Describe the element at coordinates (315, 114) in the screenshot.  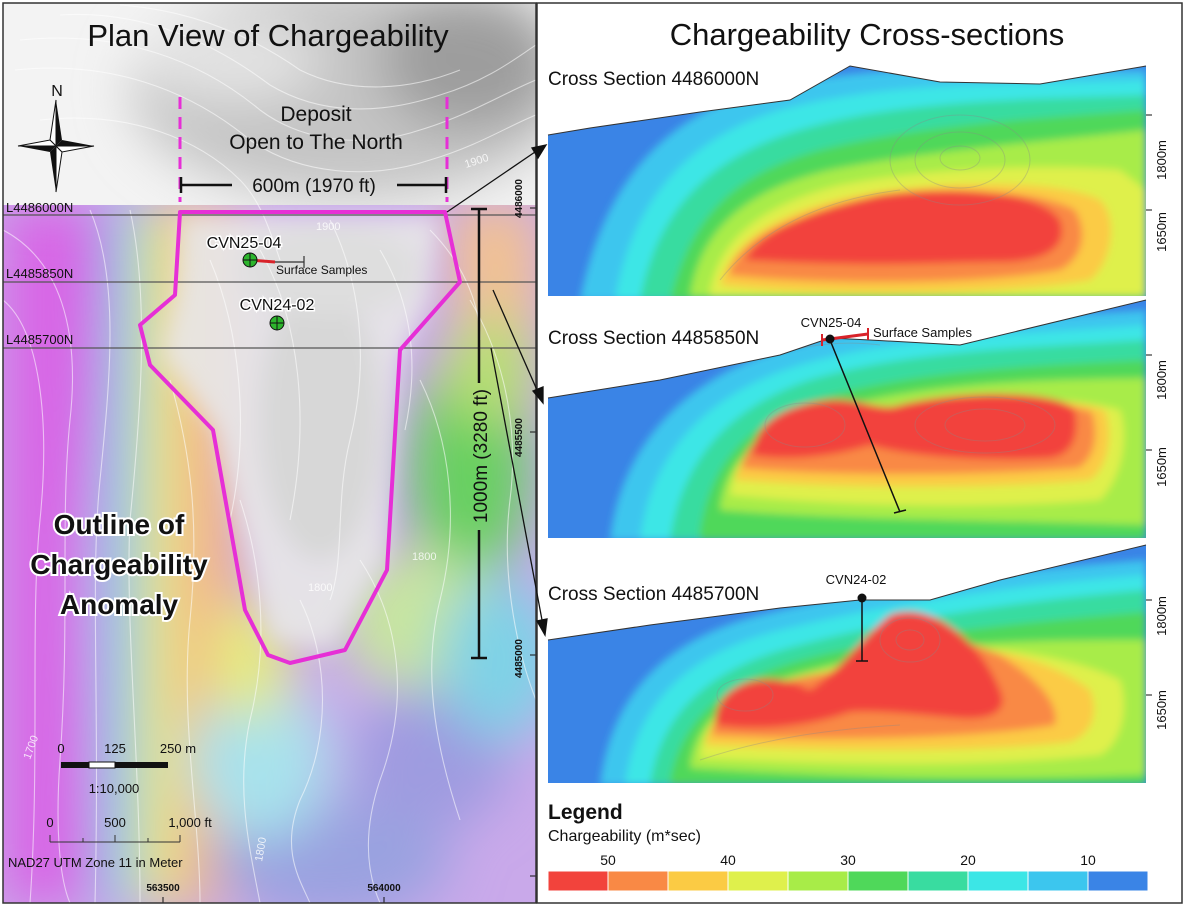
I see `deposit-label-line1: Deposit` at that location.